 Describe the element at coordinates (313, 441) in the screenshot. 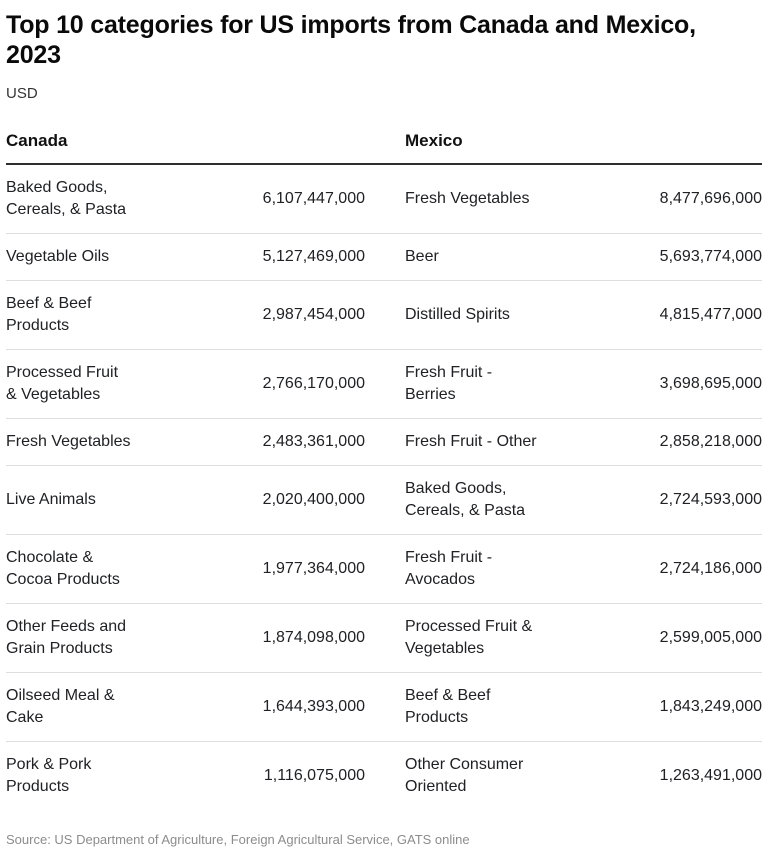

I see `canada-value-cell: 2,483,361,000` at that location.